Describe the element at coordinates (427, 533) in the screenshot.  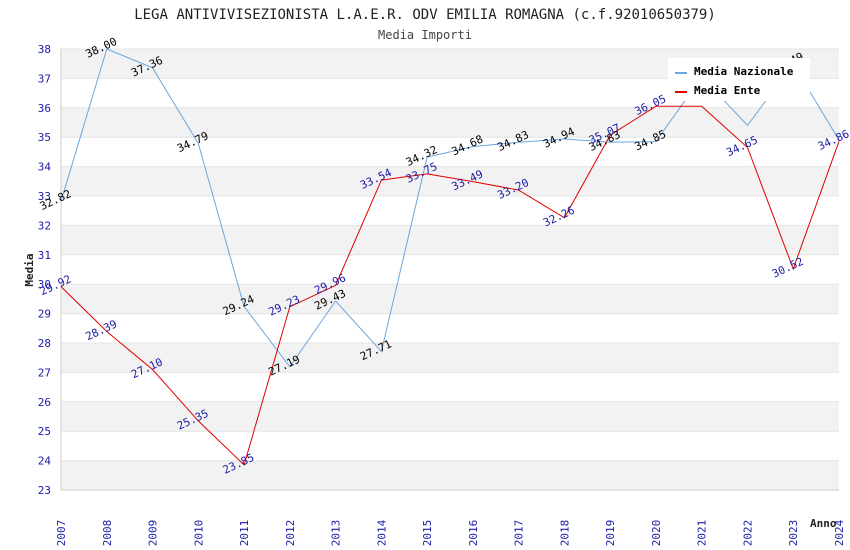
I see `x-tick-label: 2015` at that location.